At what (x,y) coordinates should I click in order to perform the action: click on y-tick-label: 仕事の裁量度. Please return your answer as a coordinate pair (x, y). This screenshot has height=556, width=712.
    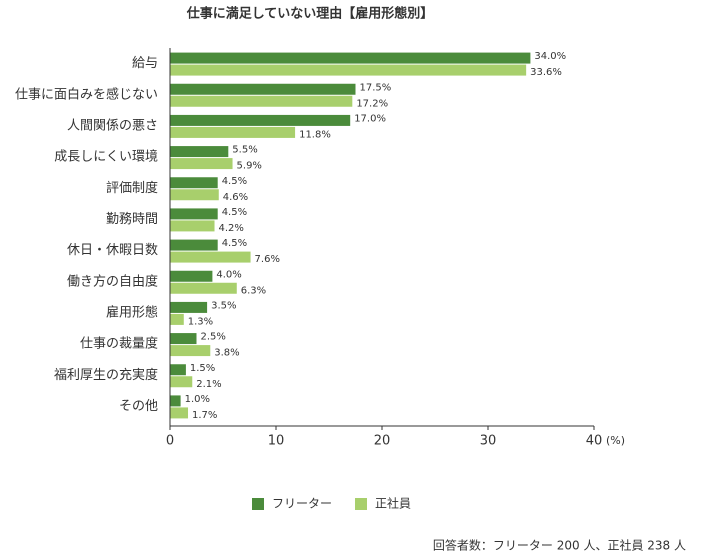
    Looking at the image, I should click on (119, 344).